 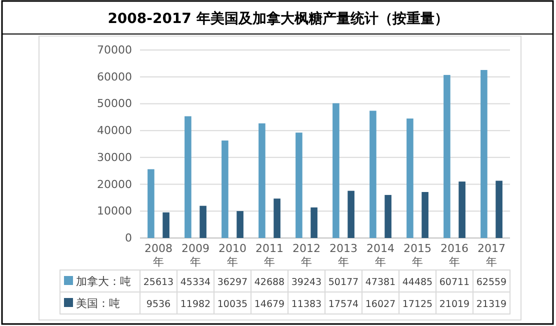 What do you see at coordinates (114, 131) in the screenshot?
I see `y-tick-label: 40000` at bounding box center [114, 131].